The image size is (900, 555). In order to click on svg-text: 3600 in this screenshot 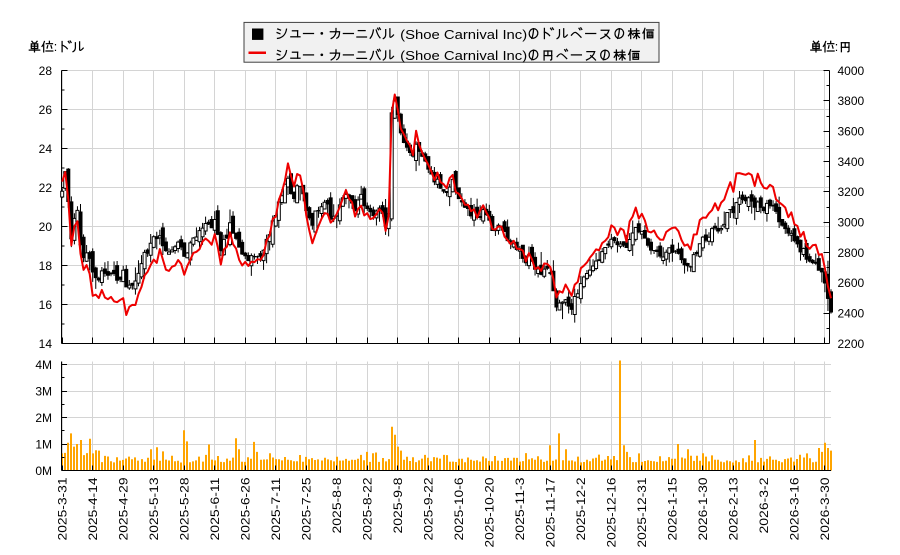, I will do `click(851, 131)`.